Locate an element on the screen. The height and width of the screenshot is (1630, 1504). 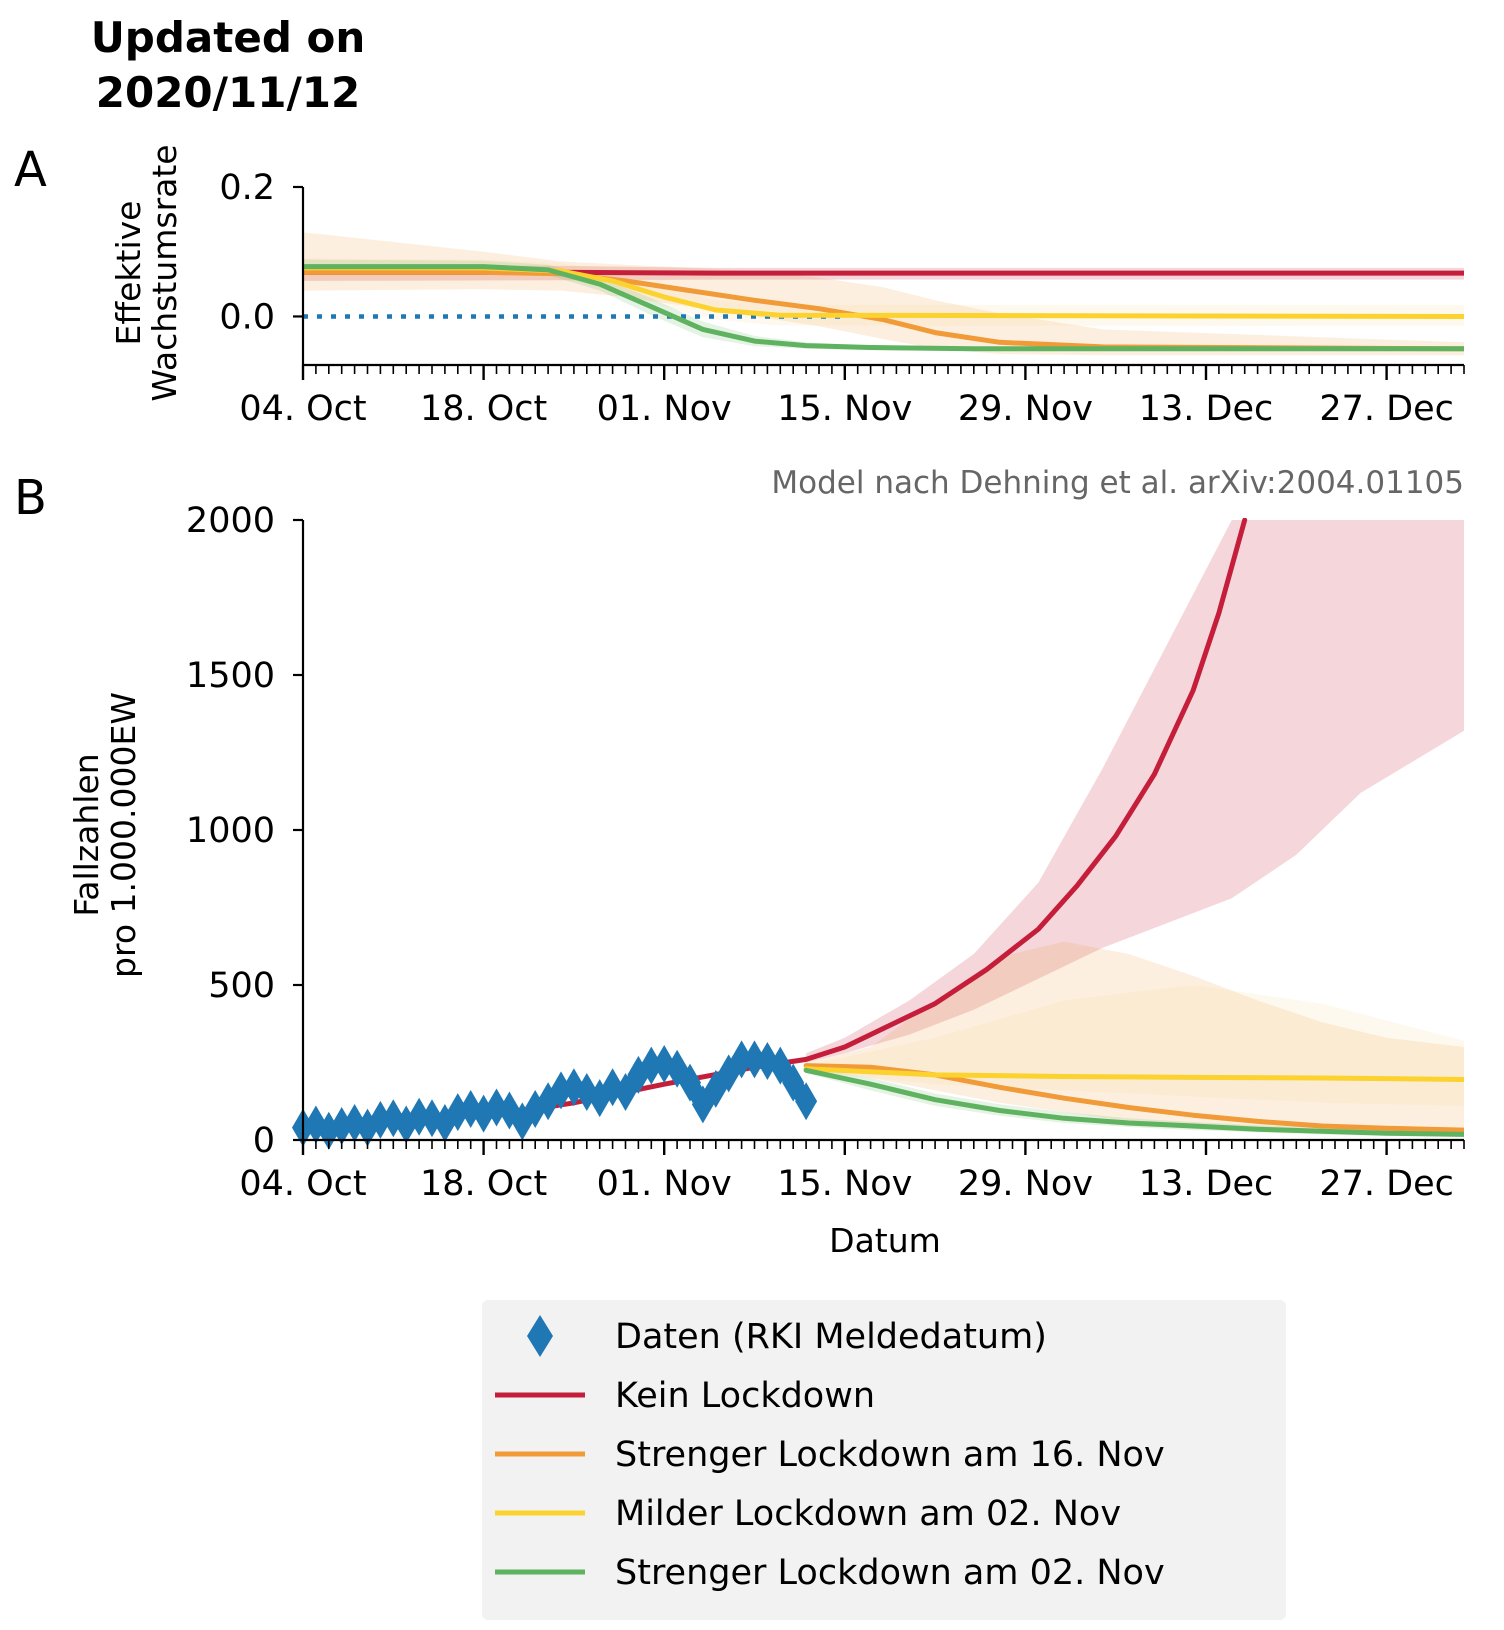
legend-box is located at coordinates (884, 1460).